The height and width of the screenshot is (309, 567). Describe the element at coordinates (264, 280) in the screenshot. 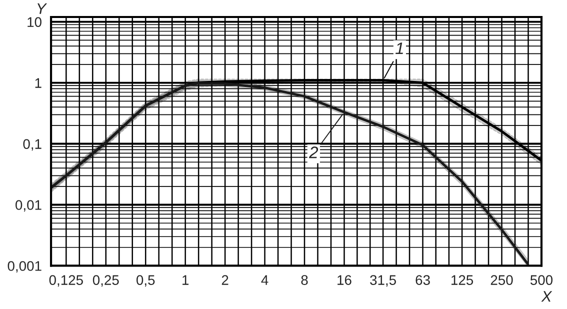

I see `x-tick-label: 4` at that location.